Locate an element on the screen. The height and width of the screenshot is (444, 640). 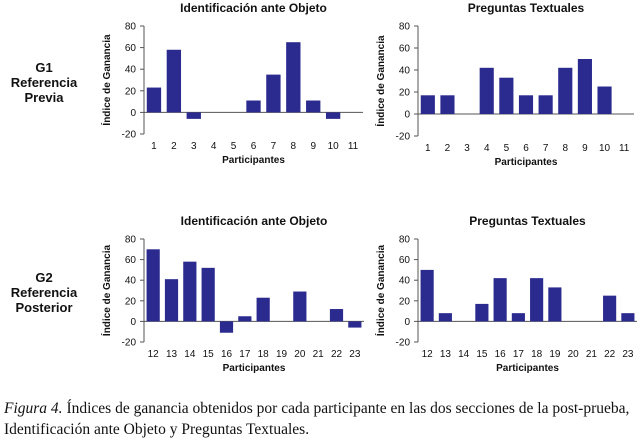
chart-title: Identificación ante Objeto is located at coordinates (253, 8).